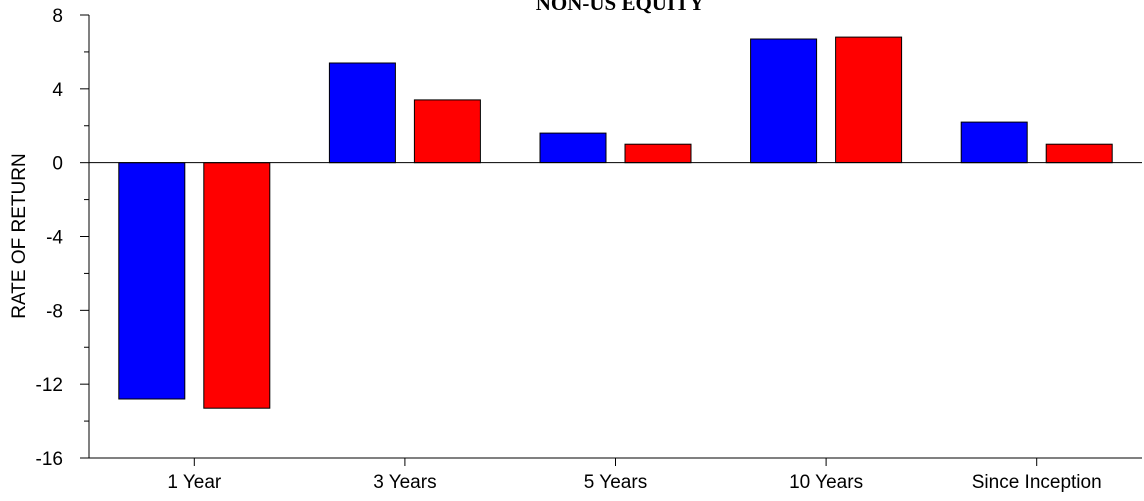  What do you see at coordinates (1037, 482) in the screenshot?
I see `x-tick-label: Since Inception` at bounding box center [1037, 482].